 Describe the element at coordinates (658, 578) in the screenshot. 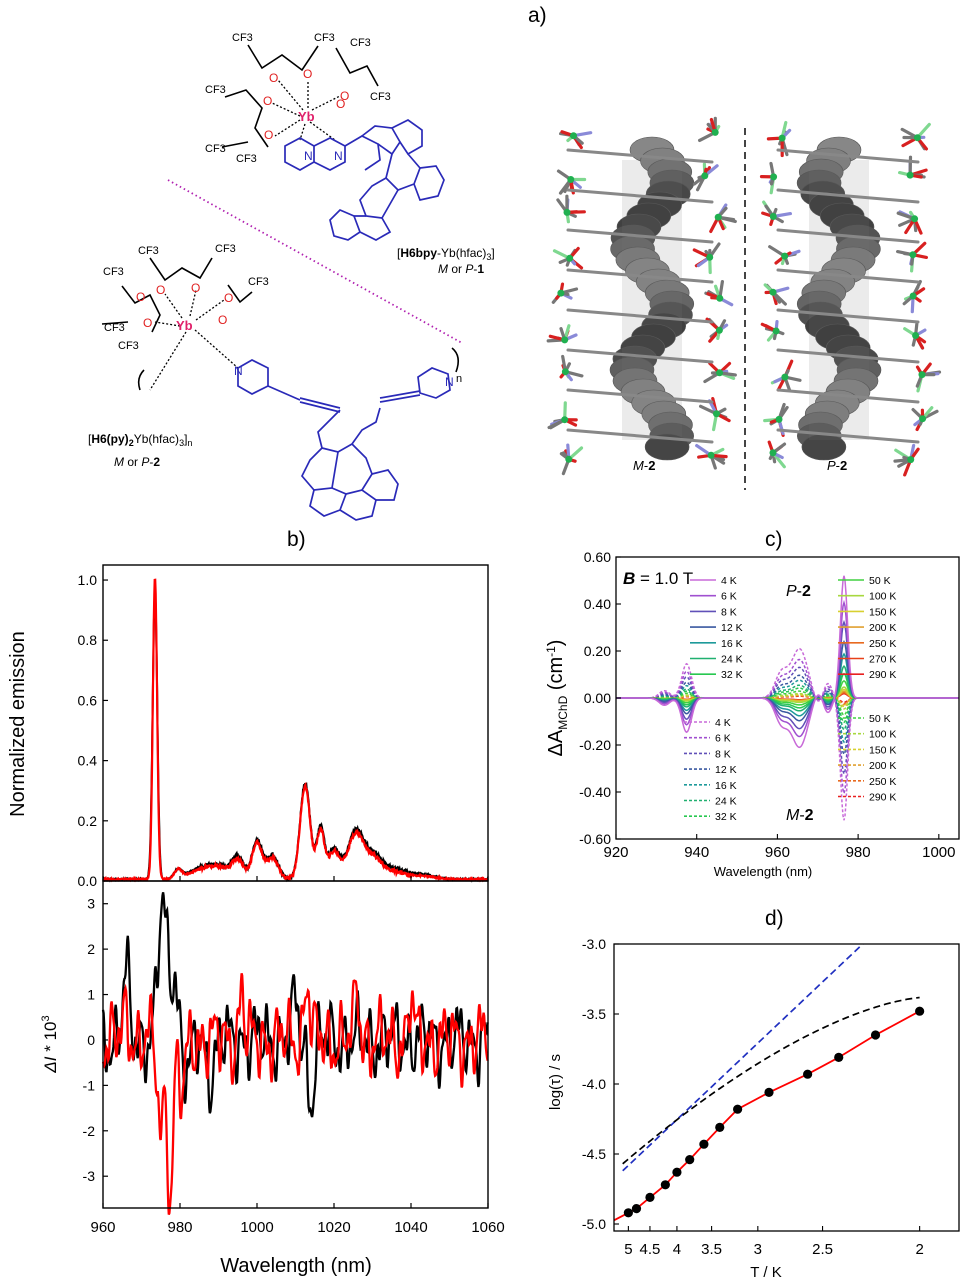

I see `c-field-label: B = 1.0 T` at that location.